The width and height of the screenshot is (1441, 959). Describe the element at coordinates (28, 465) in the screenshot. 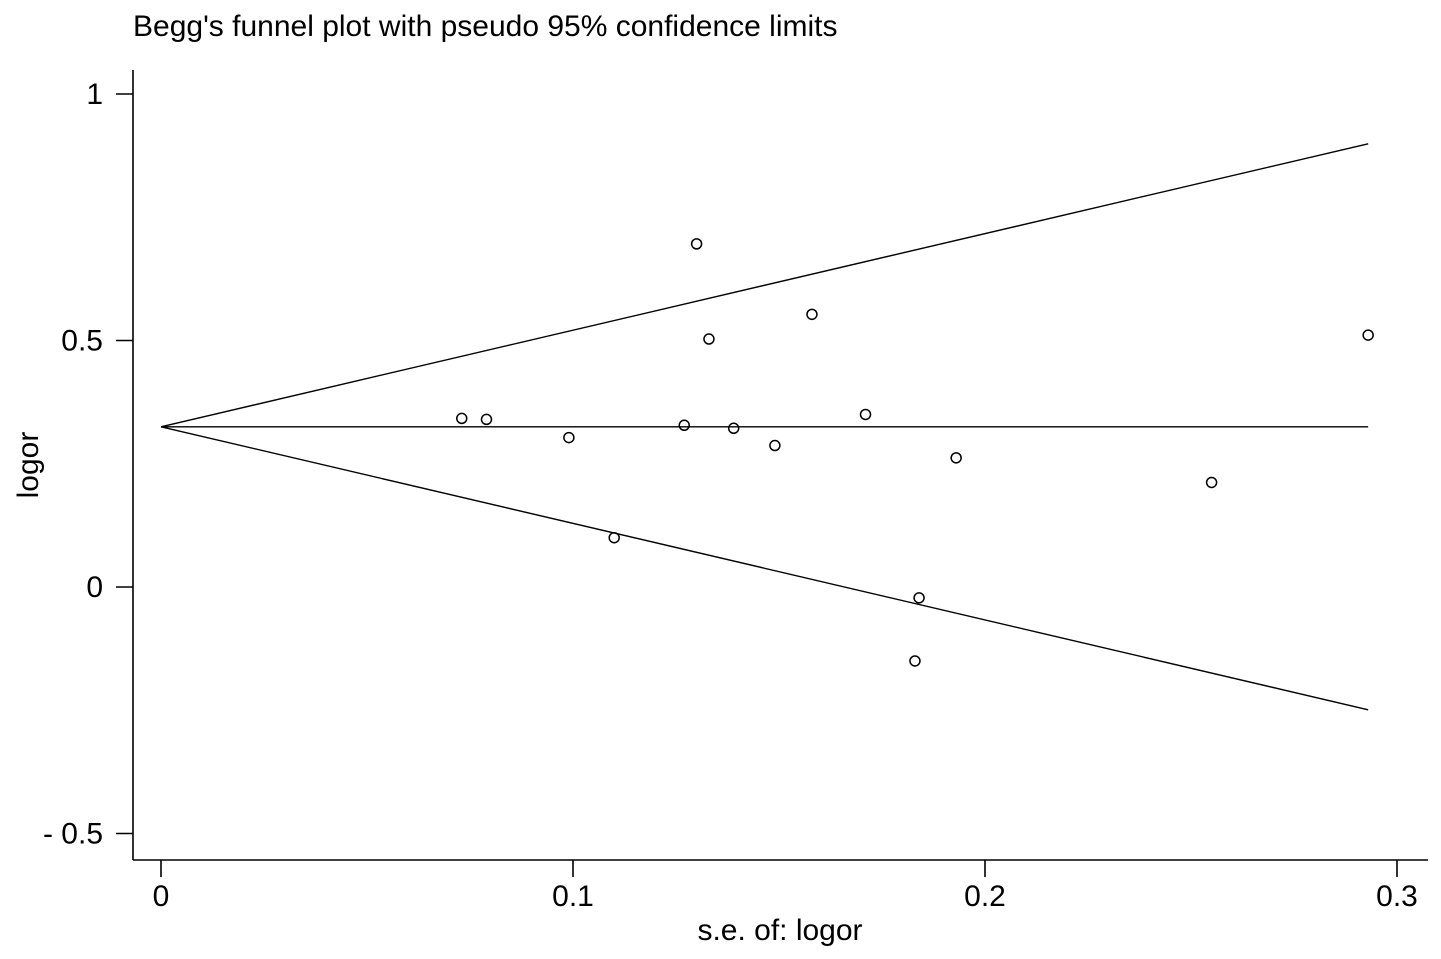

I see `y-axis-label: logor` at that location.